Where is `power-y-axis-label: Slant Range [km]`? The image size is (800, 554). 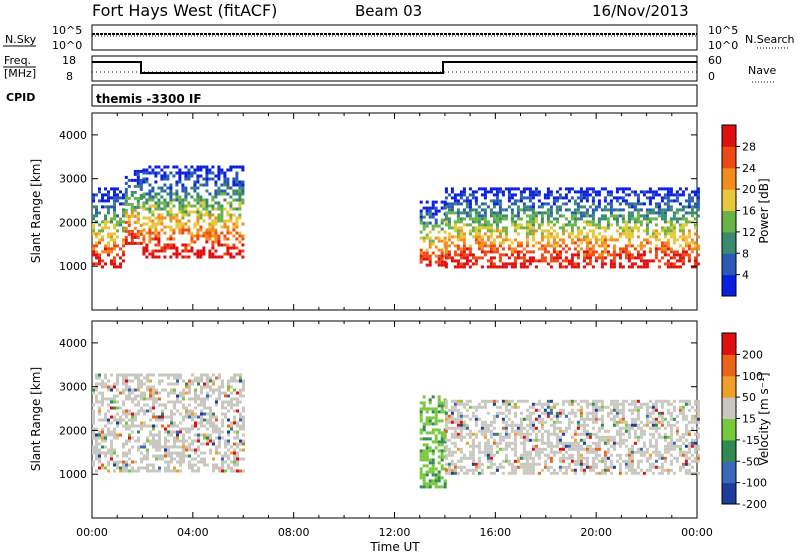
power-y-axis-label: Slant Range [km] is located at coordinates (36, 211).